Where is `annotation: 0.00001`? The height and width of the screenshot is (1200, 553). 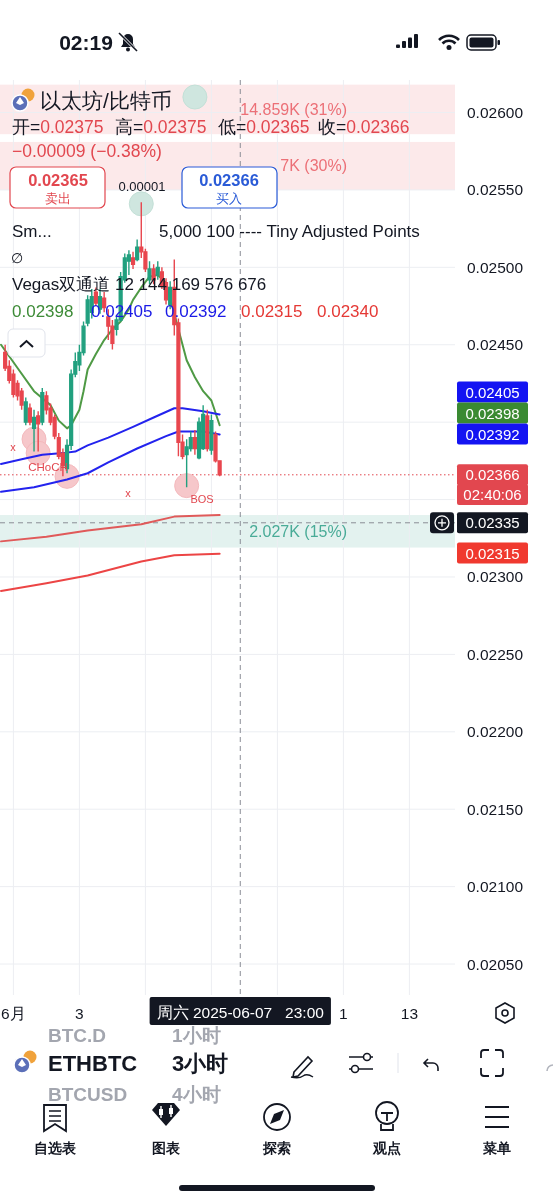 annotation: 0.00001 is located at coordinates (142, 186).